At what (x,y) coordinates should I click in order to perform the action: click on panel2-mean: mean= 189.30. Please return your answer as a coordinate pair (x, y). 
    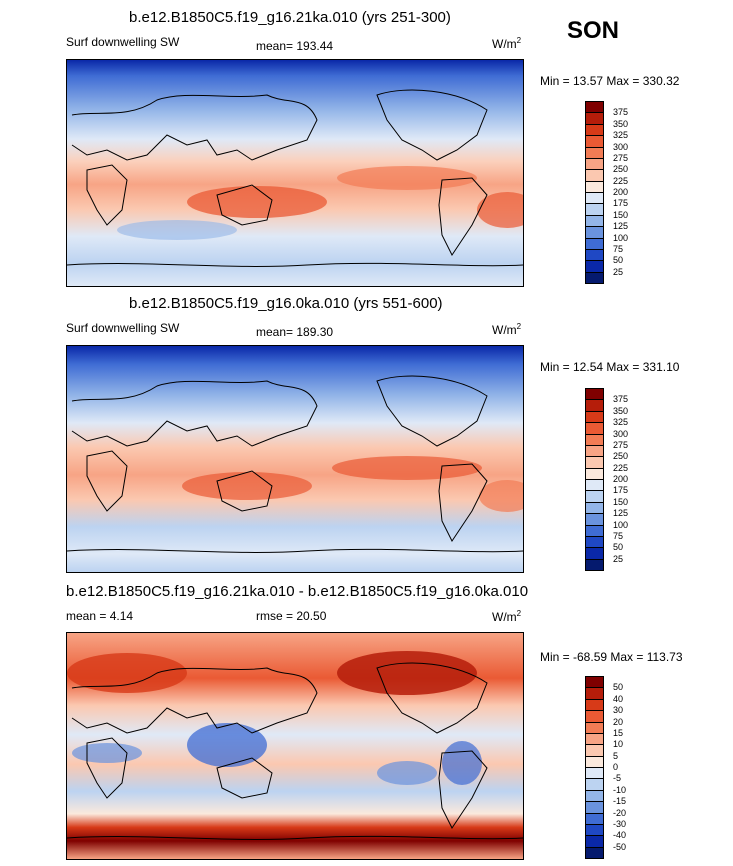
    Looking at the image, I should click on (295, 332).